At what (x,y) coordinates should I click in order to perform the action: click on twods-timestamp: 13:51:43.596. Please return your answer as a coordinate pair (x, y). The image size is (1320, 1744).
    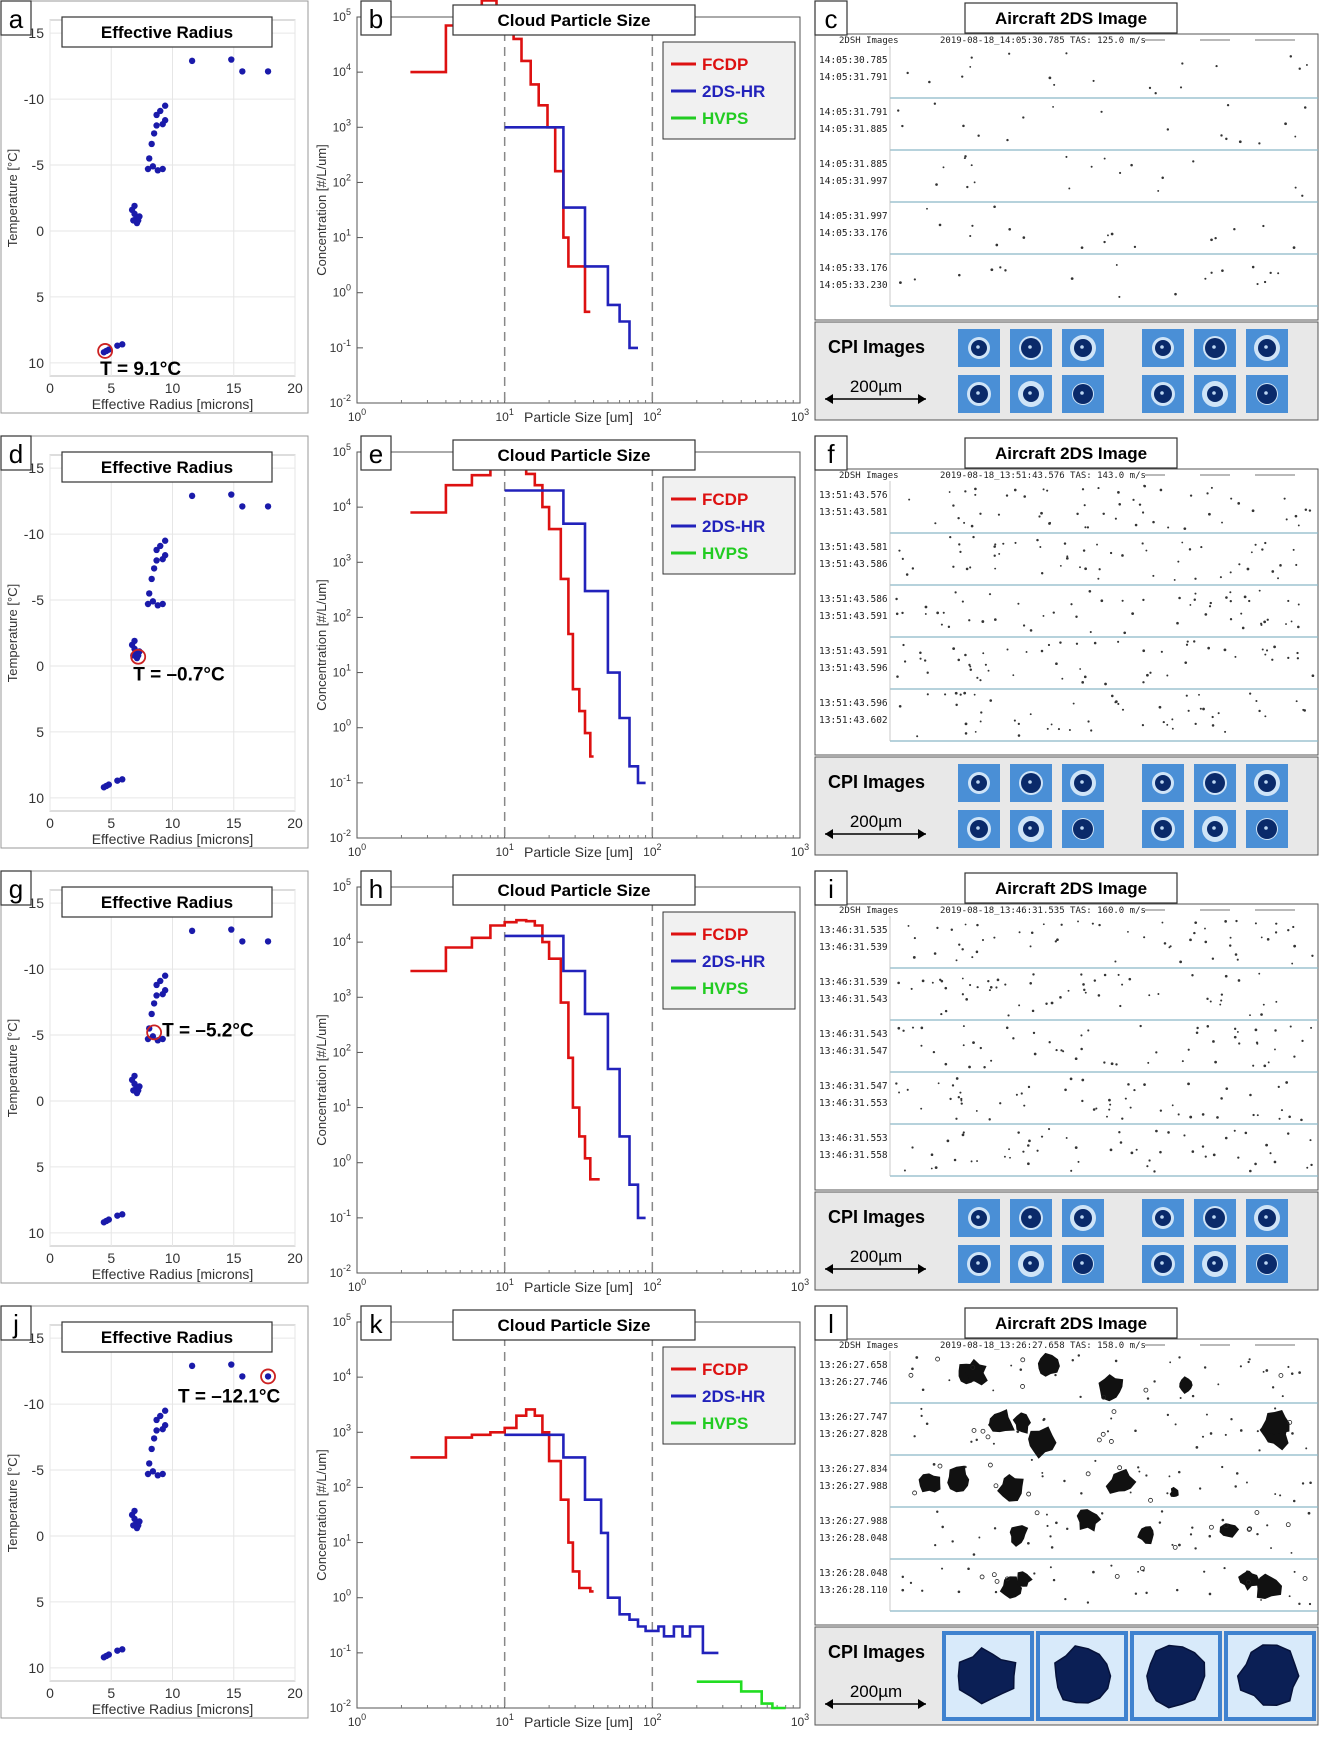
    Looking at the image, I should click on (853, 703).